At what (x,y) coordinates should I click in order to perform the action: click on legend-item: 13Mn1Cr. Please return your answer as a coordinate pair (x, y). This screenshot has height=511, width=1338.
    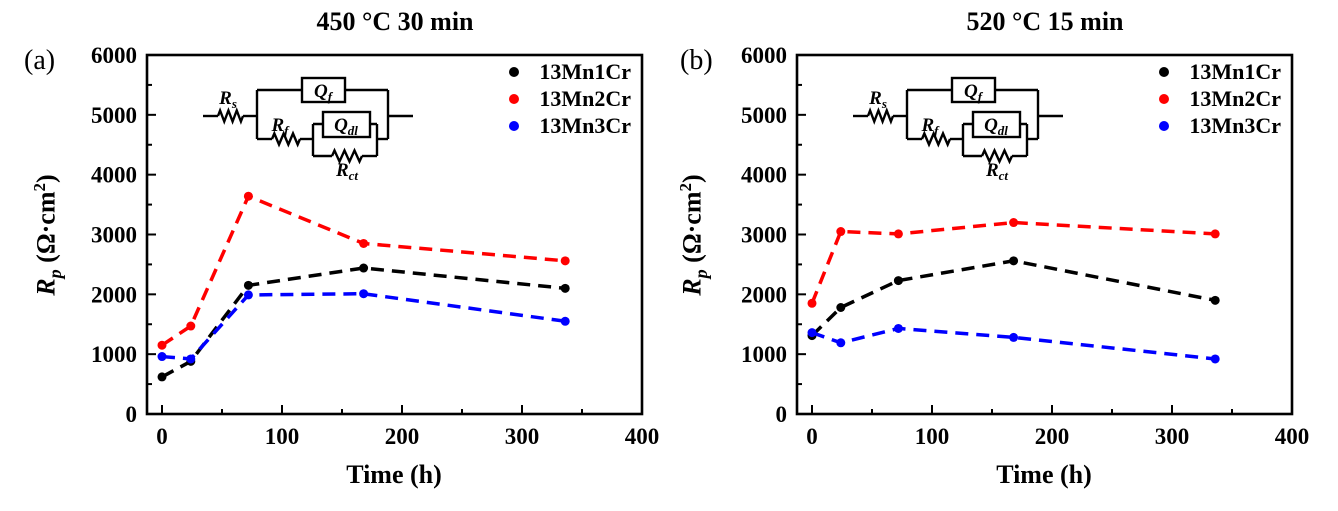
    Looking at the image, I should click on (571, 71).